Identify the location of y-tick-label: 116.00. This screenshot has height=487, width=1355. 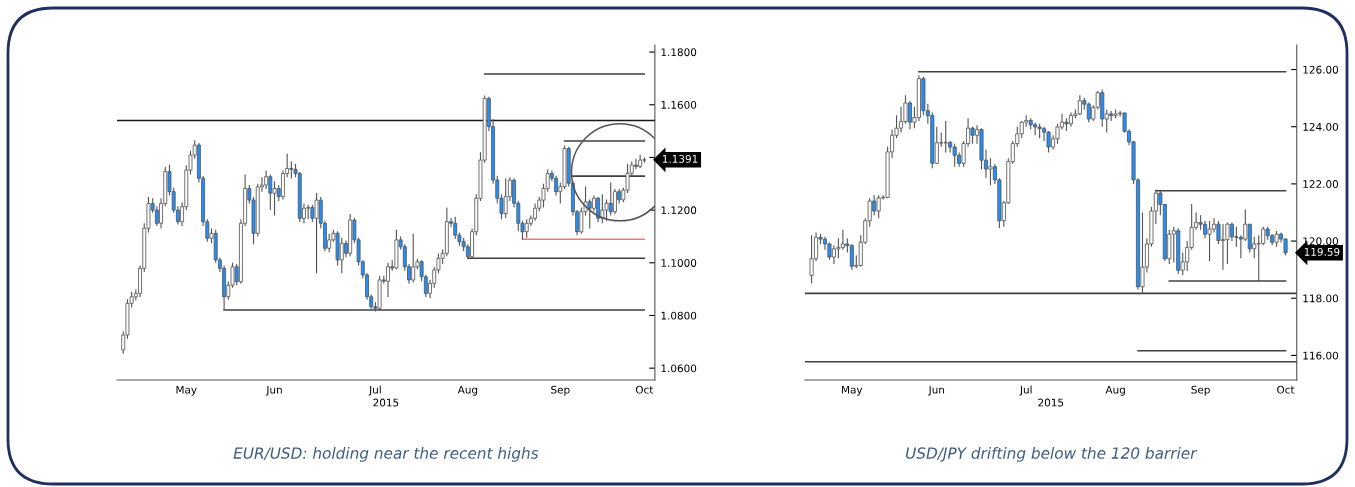
(1321, 355).